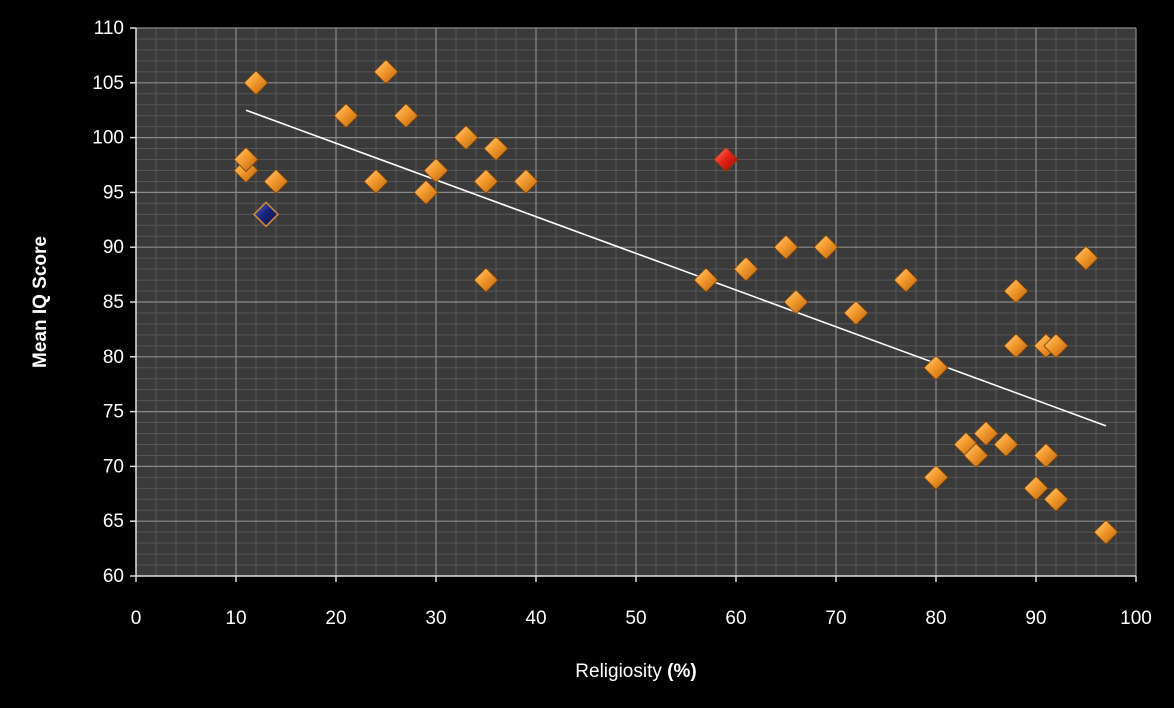 Image resolution: width=1174 pixels, height=708 pixels. What do you see at coordinates (108, 83) in the screenshot?
I see `y-tick-label: 105` at bounding box center [108, 83].